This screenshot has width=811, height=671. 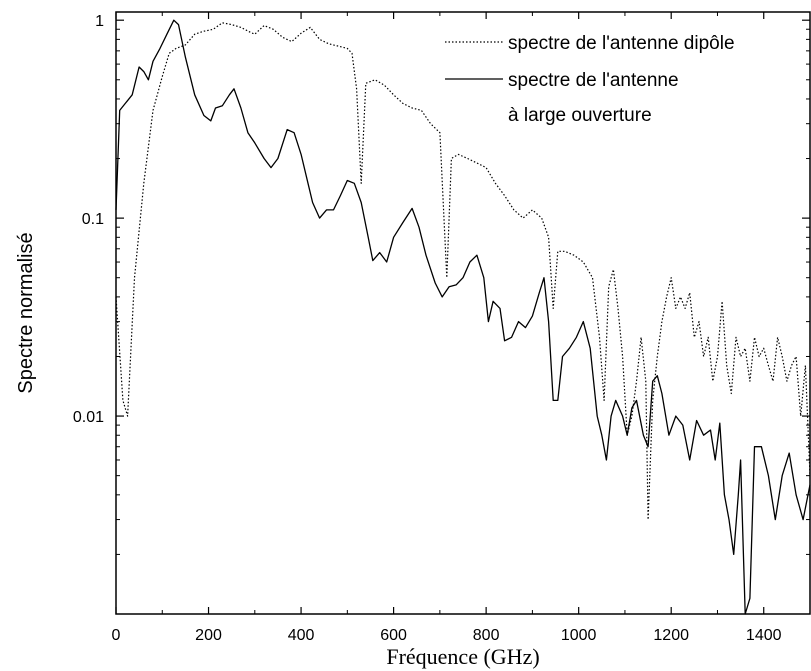 What do you see at coordinates (99, 21) in the screenshot?
I see `y-tick-label: 1` at bounding box center [99, 21].